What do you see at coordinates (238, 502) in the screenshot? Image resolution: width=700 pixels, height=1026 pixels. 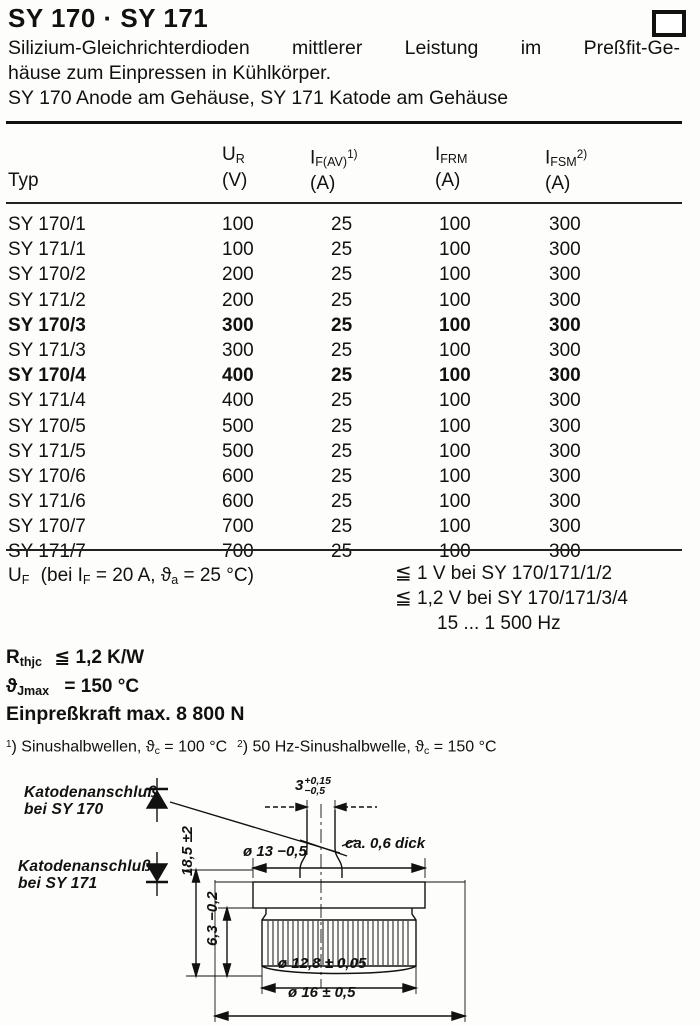 I see `cell-ur: 600` at bounding box center [238, 502].